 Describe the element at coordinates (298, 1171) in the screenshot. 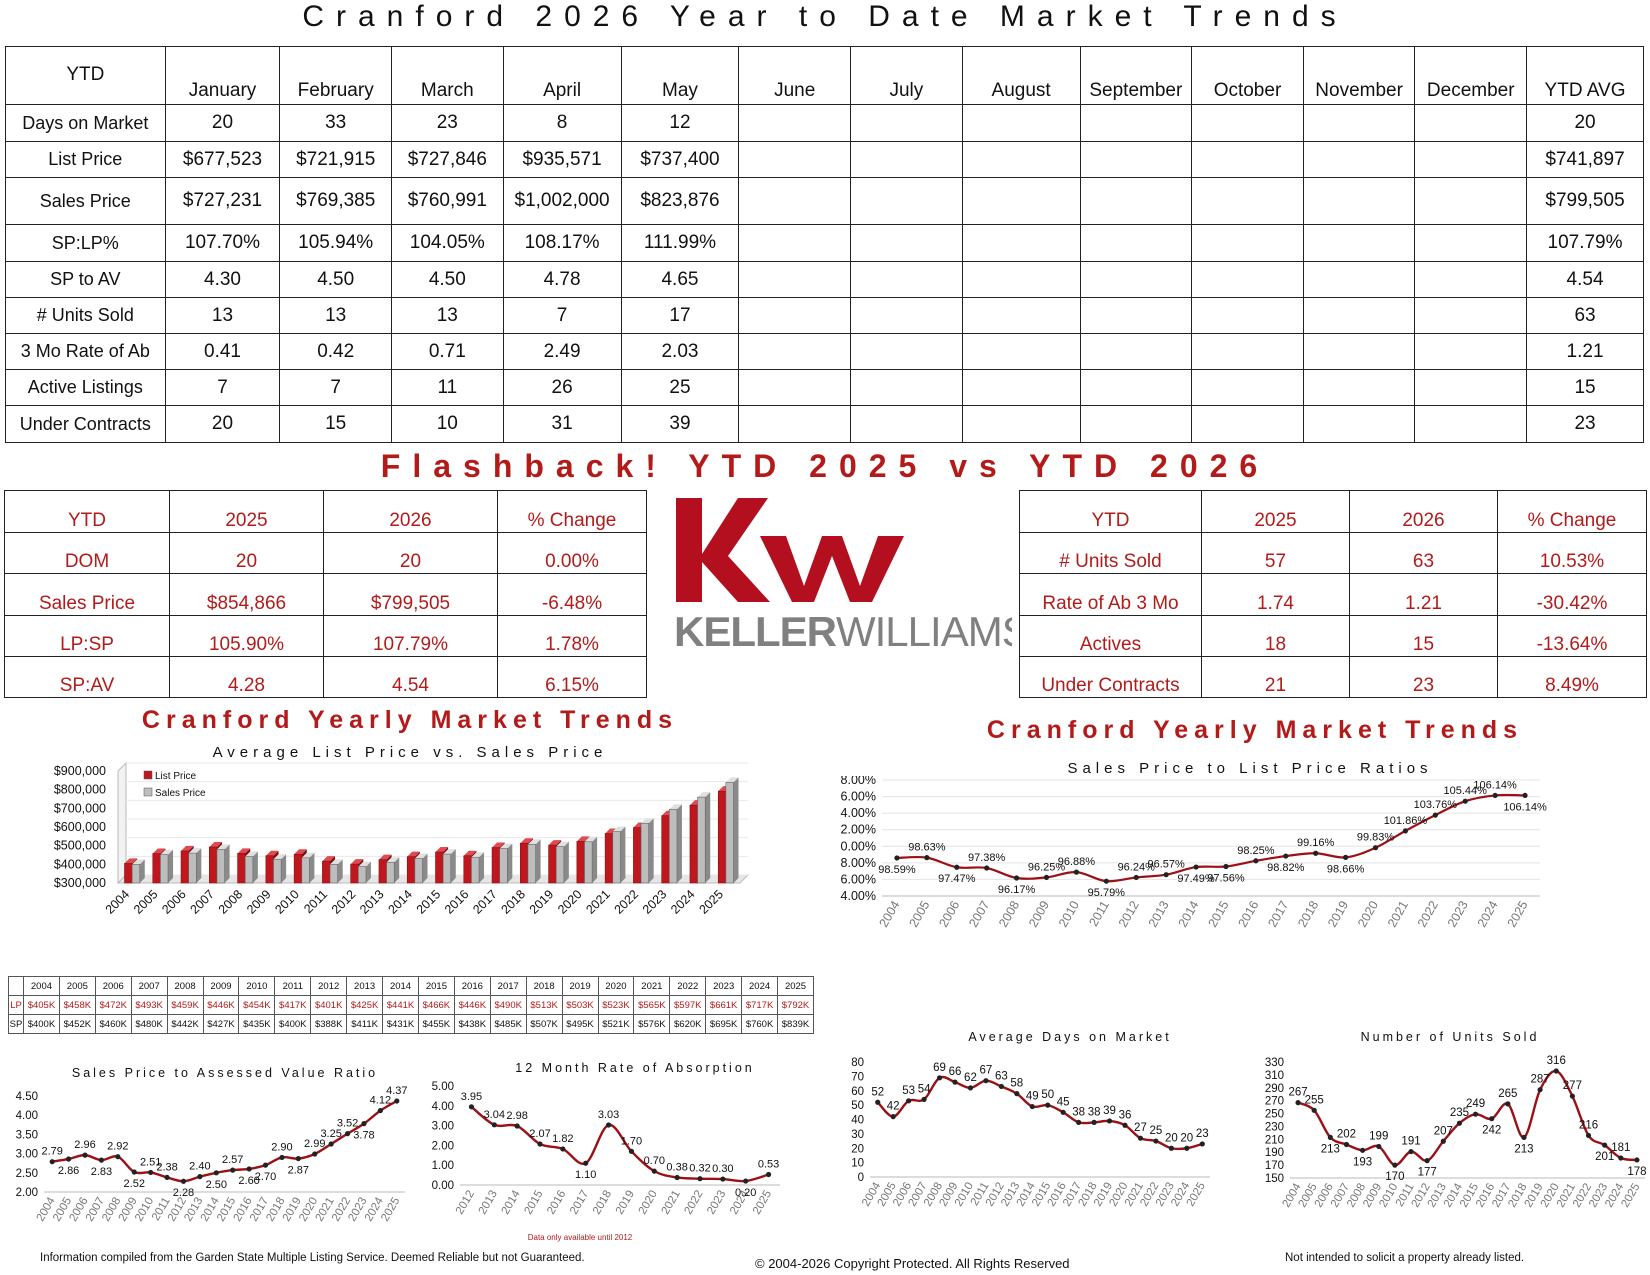

I see `data-label: 2.87` at that location.